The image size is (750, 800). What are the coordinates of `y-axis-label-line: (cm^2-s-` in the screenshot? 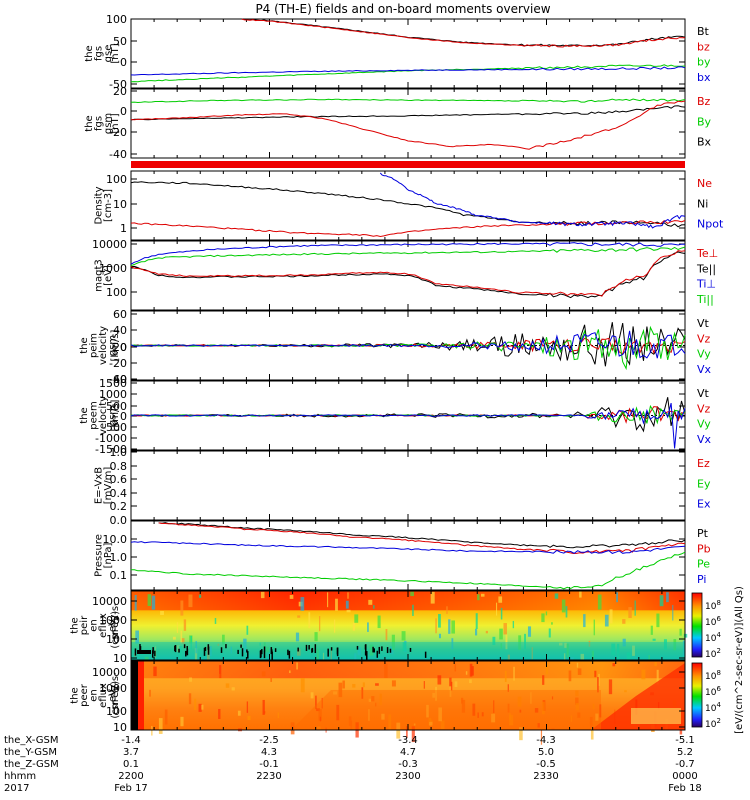 It's located at (115, 695).